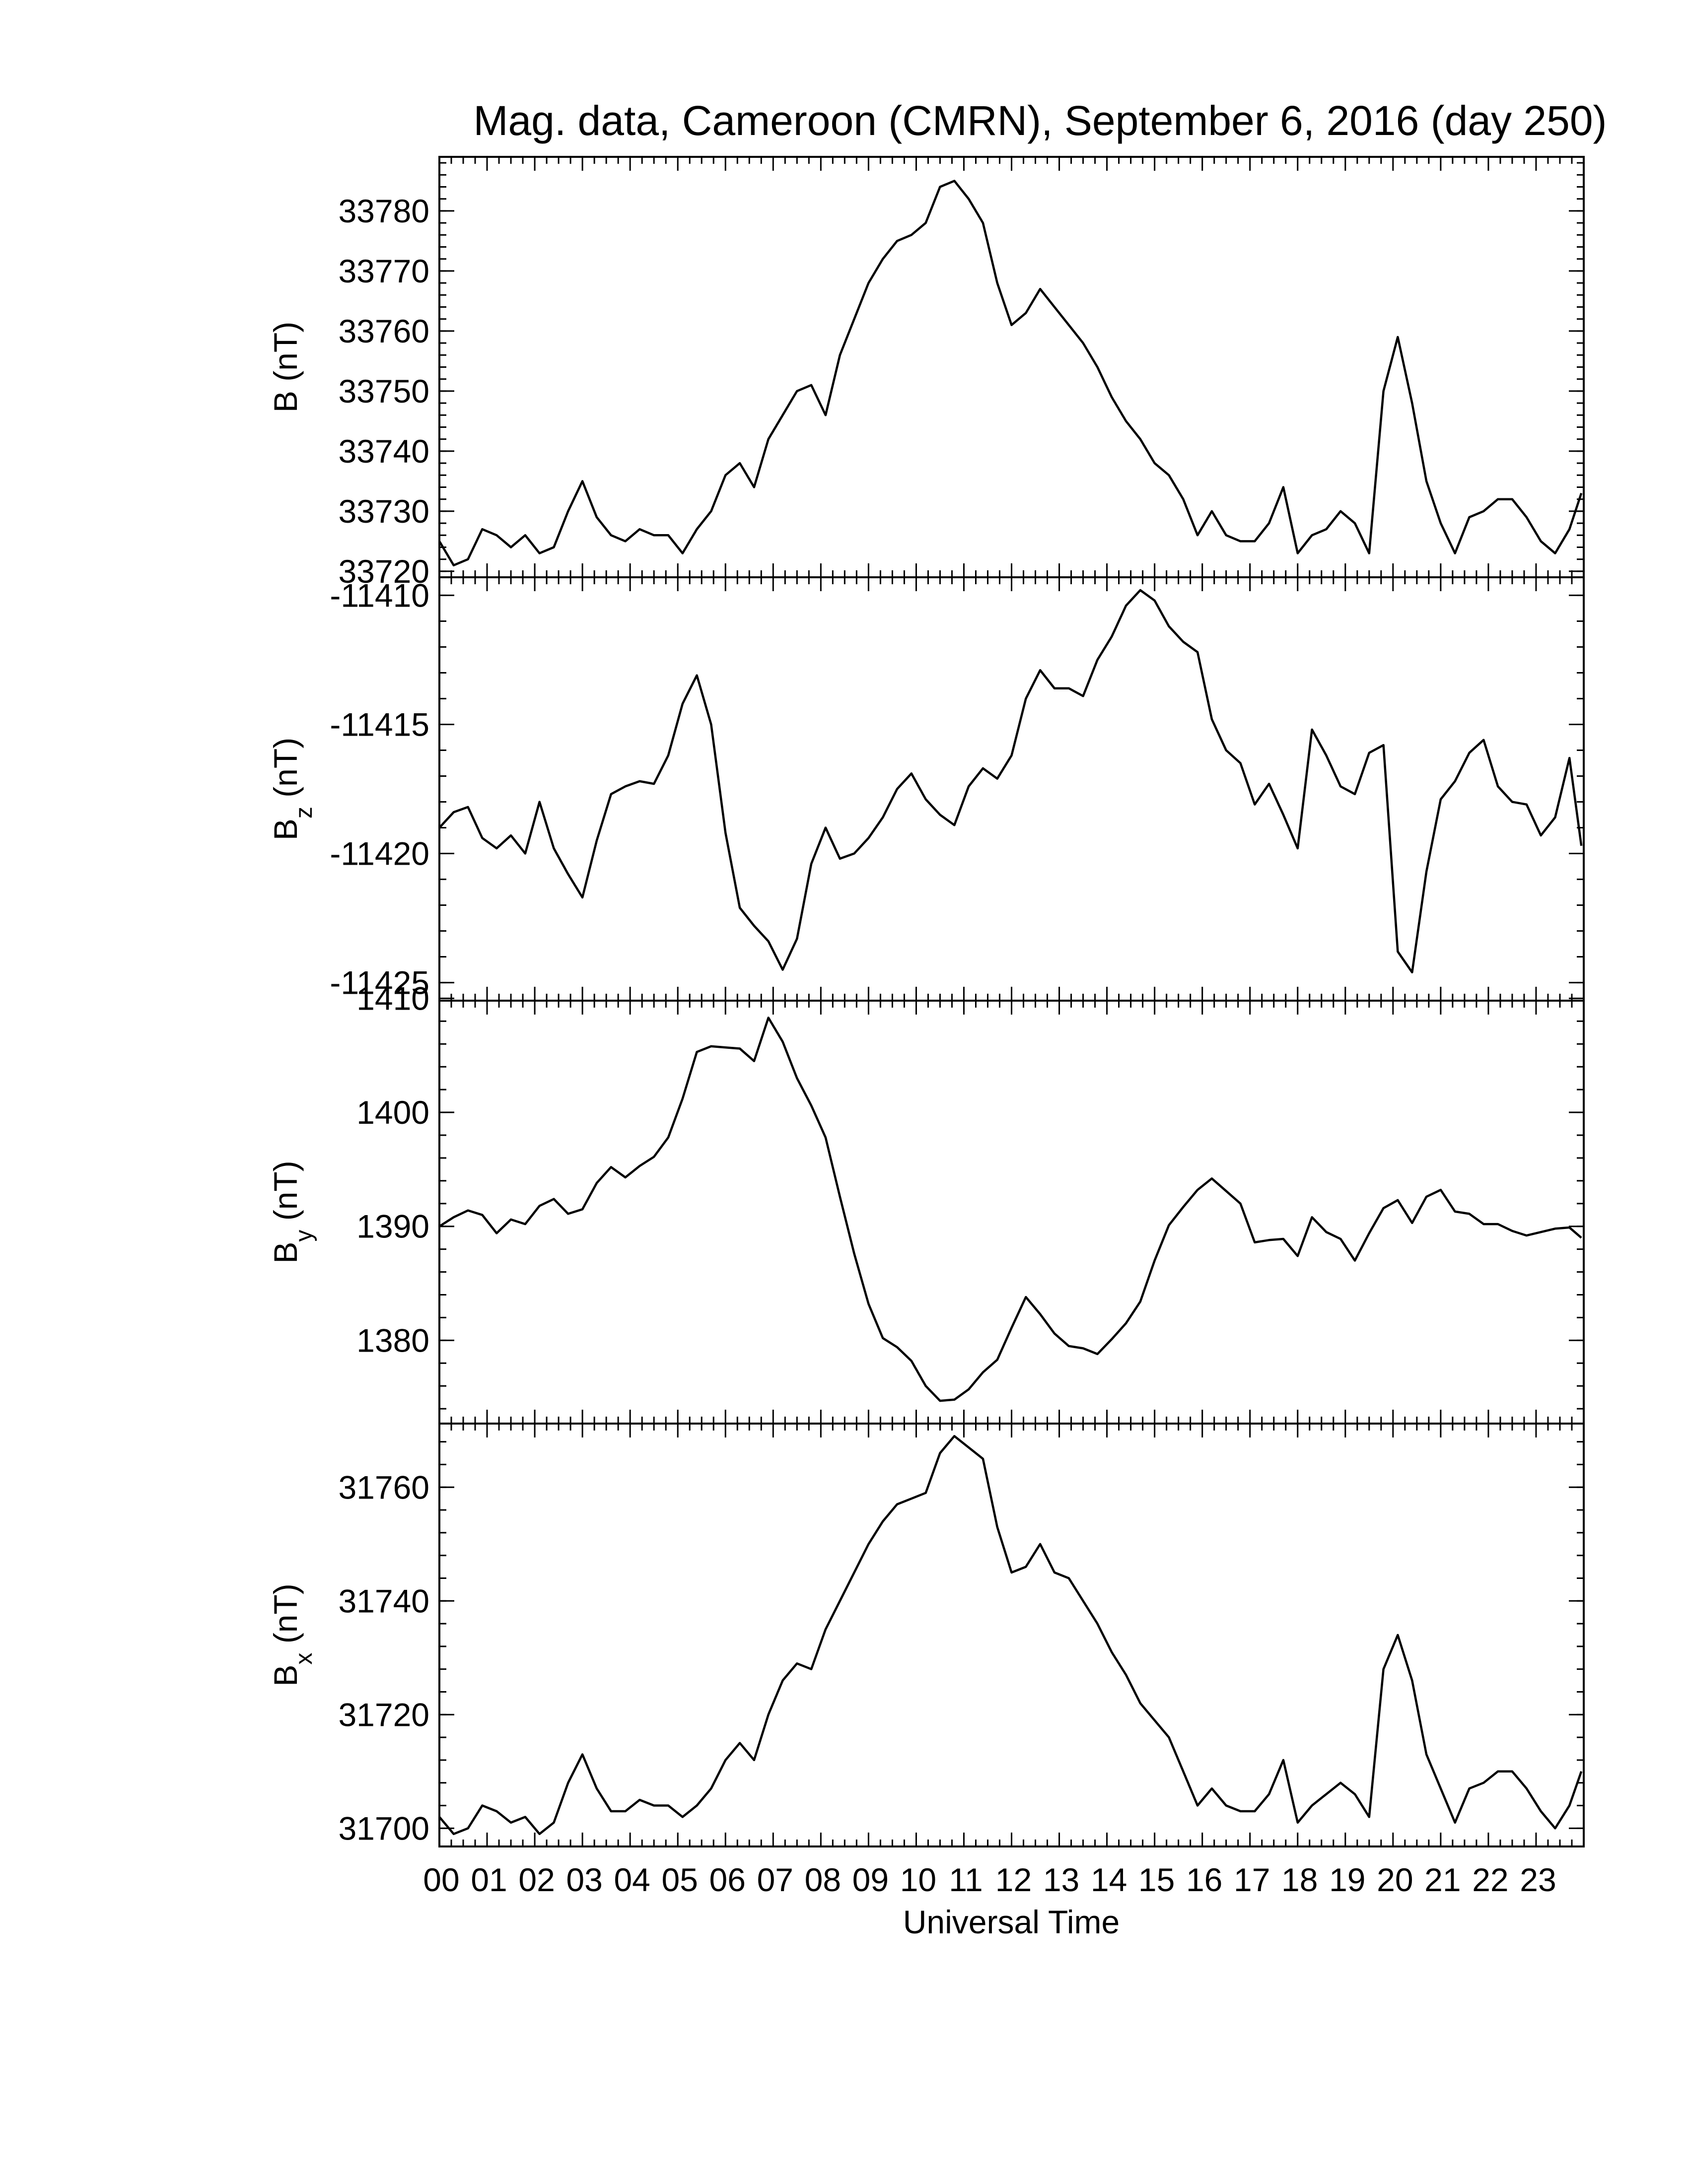 The width and height of the screenshot is (1688, 2184). What do you see at coordinates (383, 391) in the screenshot?
I see `y-tick-label: 33750` at bounding box center [383, 391].